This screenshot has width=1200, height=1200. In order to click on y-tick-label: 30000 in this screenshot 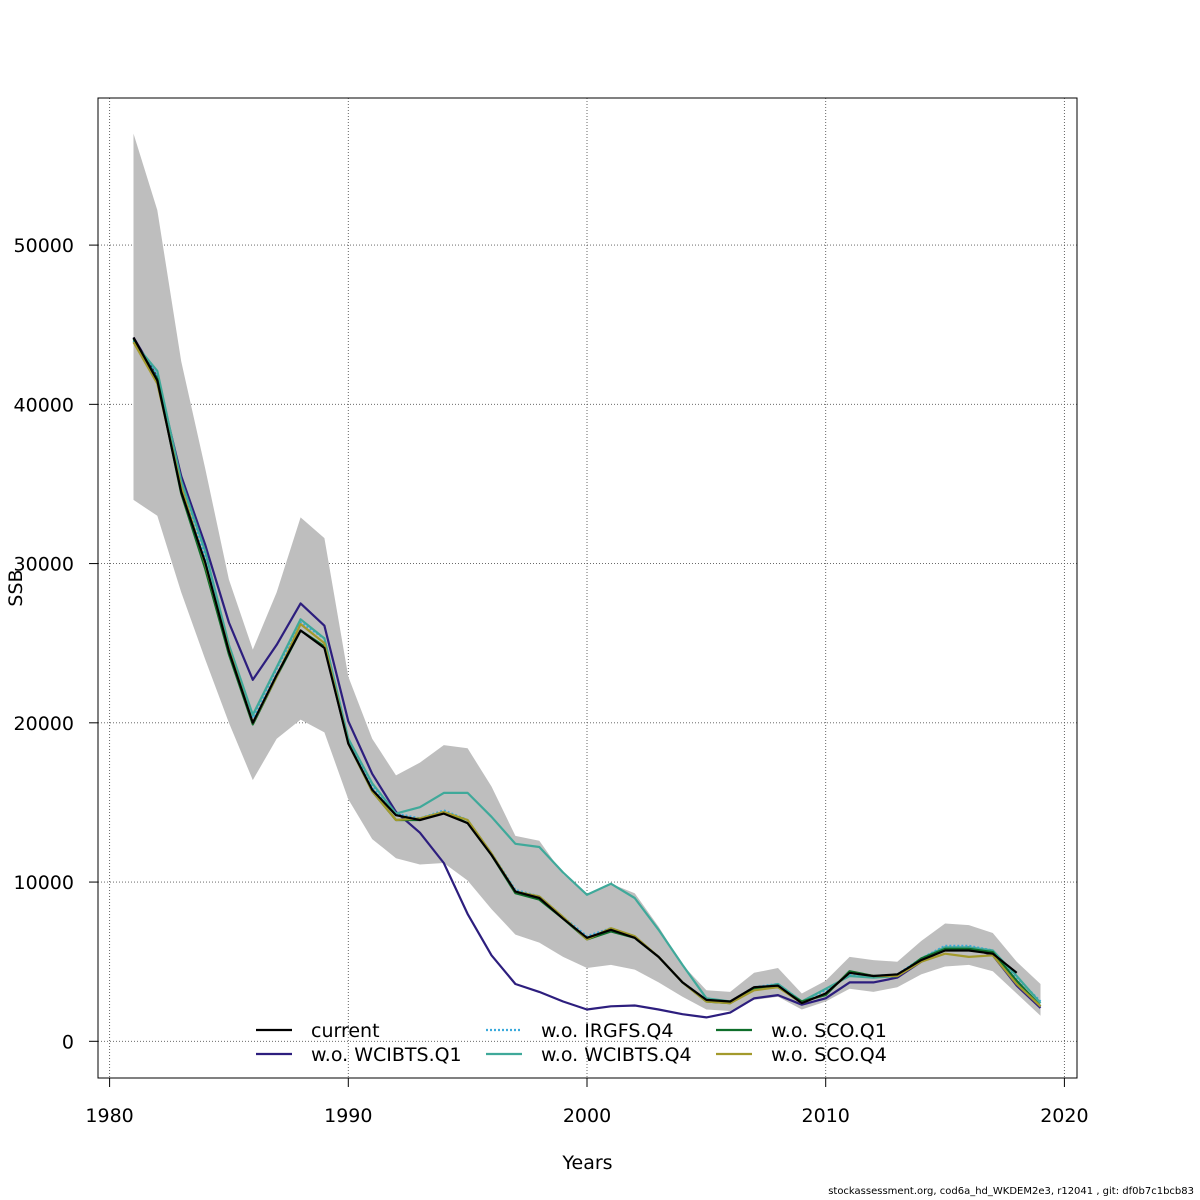, I will do `click(44, 565)`.